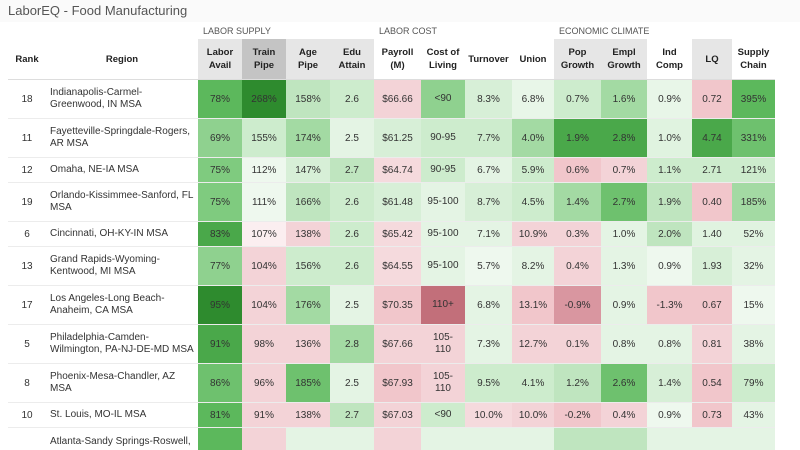 Image resolution: width=800 pixels, height=450 pixels. What do you see at coordinates (533, 138) in the screenshot?
I see `union-cell: 4.0%` at bounding box center [533, 138].